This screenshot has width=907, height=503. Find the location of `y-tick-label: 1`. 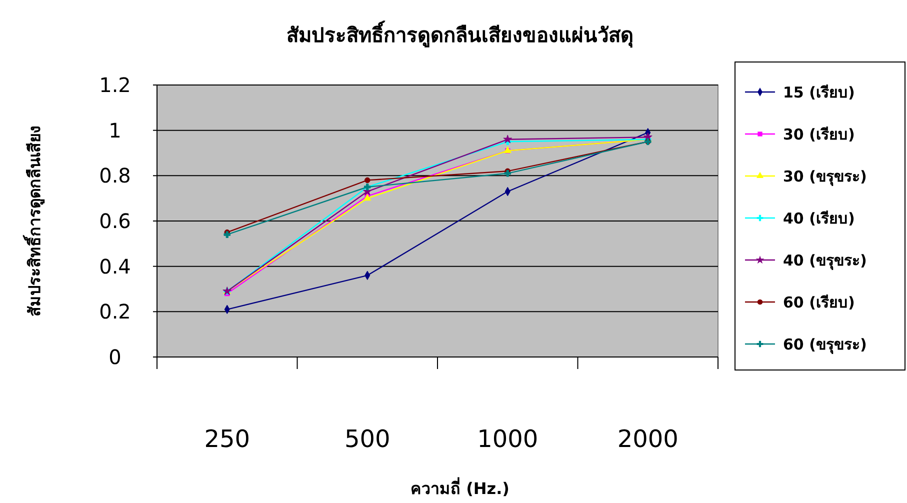

y-tick-label: 1 is located at coordinates (115, 130).